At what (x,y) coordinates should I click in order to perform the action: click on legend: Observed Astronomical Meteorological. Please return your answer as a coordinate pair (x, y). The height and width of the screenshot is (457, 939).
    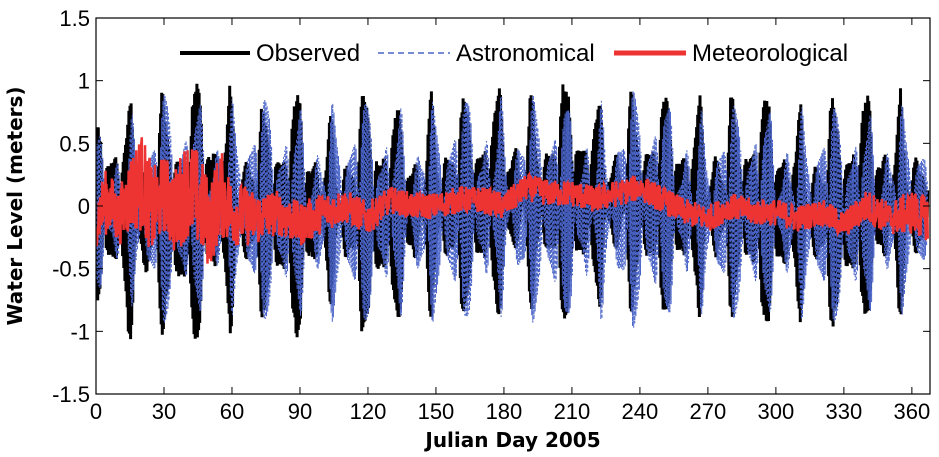
    Looking at the image, I should click on (514, 53).